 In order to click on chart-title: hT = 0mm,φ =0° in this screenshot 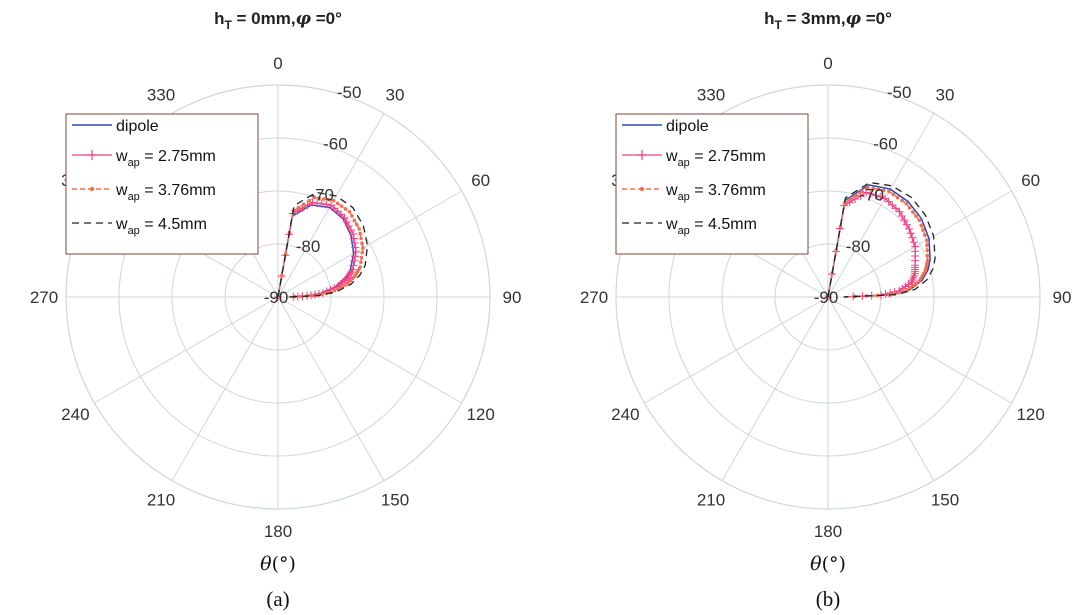, I will do `click(278, 20)`.